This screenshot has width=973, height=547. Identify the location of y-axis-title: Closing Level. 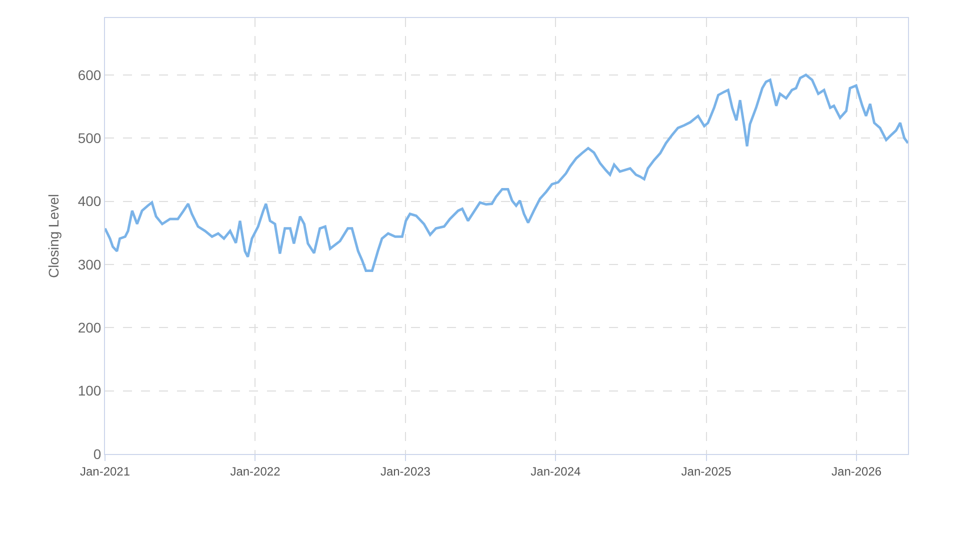
(53, 236).